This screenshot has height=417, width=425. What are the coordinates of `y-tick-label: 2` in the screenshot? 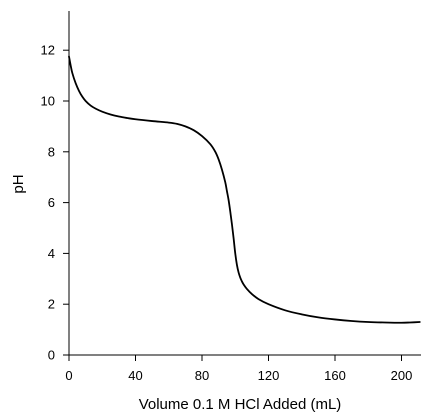 It's located at (51, 304).